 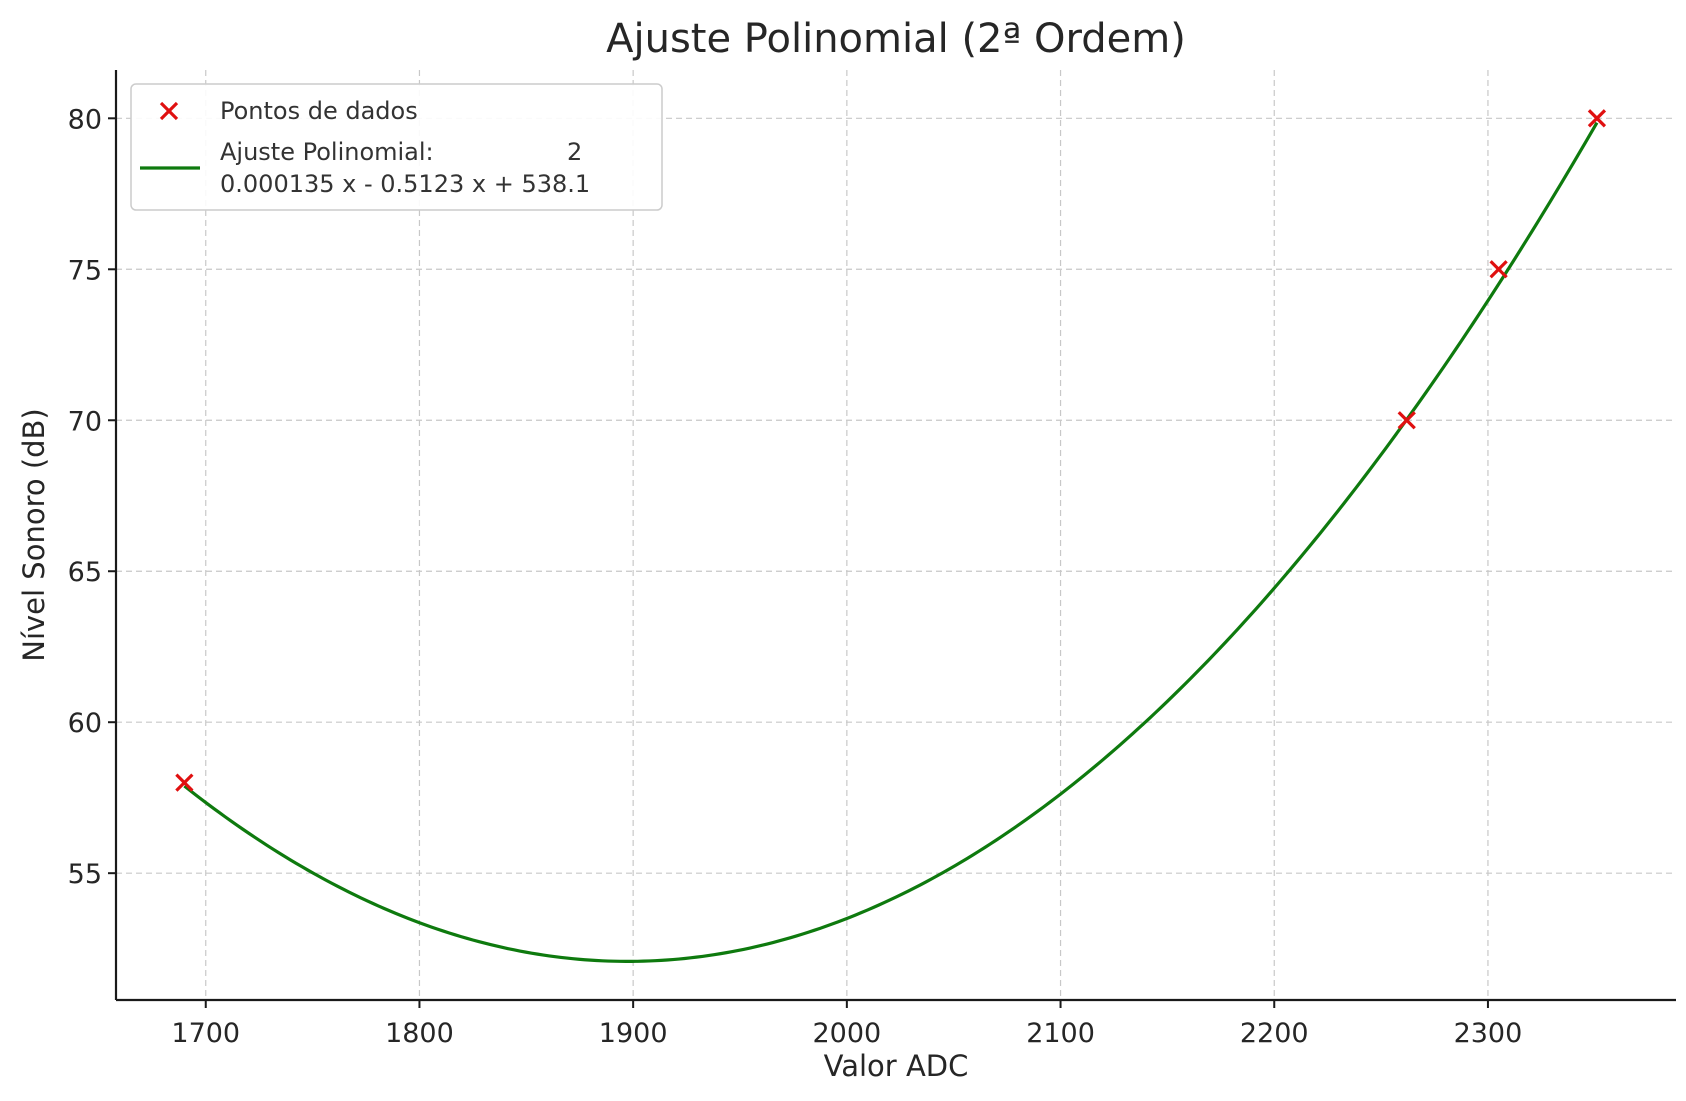 What do you see at coordinates (405, 184) in the screenshot?
I see `legend-label-fit-equation: 0.000135 x - 0.5123 x + 538.1` at bounding box center [405, 184].